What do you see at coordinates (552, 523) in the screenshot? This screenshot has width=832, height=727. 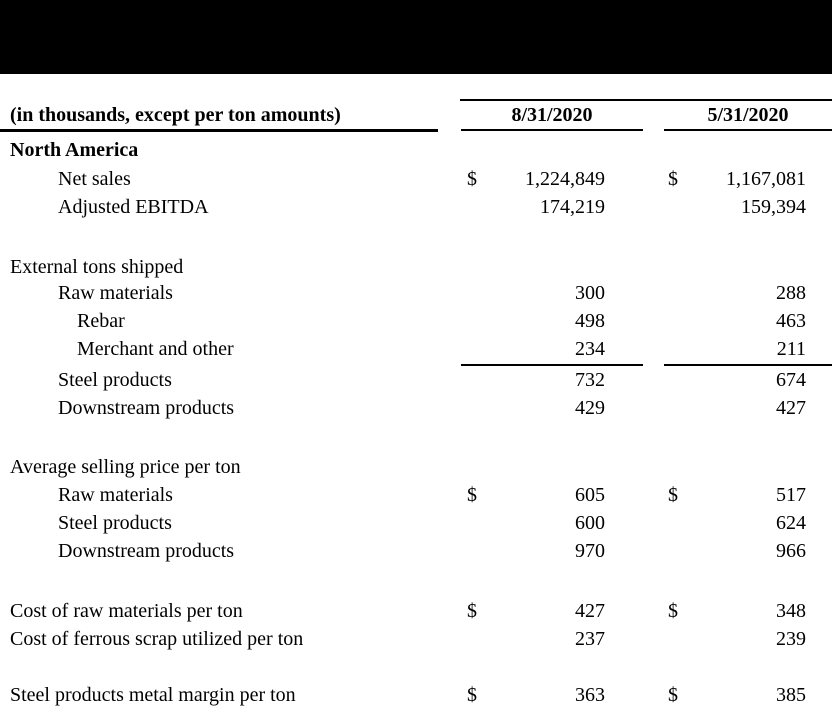 I see `value-cell-col1: 600` at bounding box center [552, 523].